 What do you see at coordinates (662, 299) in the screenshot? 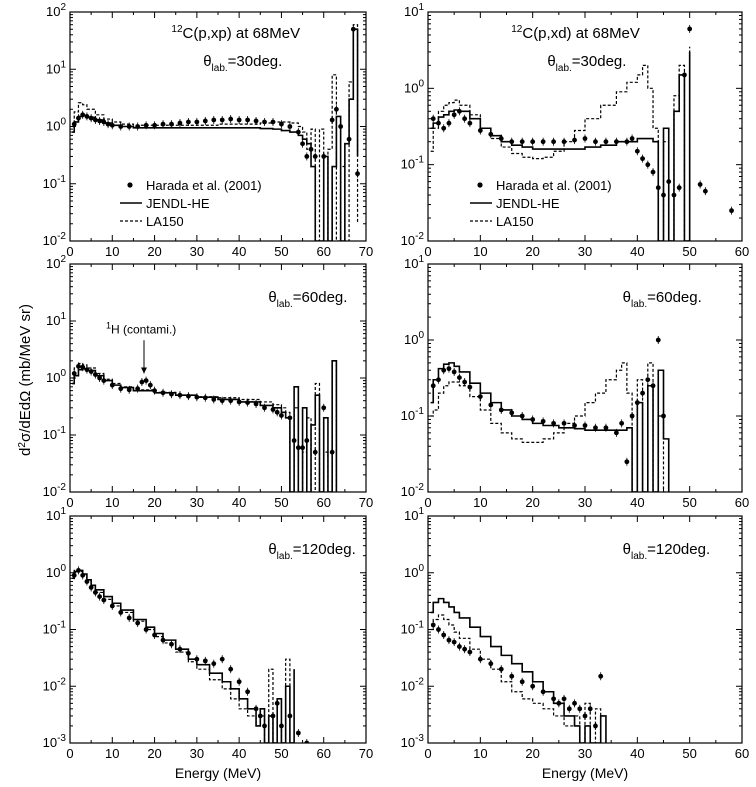
I see `angle-label: θlab.=60deg.` at bounding box center [662, 299].